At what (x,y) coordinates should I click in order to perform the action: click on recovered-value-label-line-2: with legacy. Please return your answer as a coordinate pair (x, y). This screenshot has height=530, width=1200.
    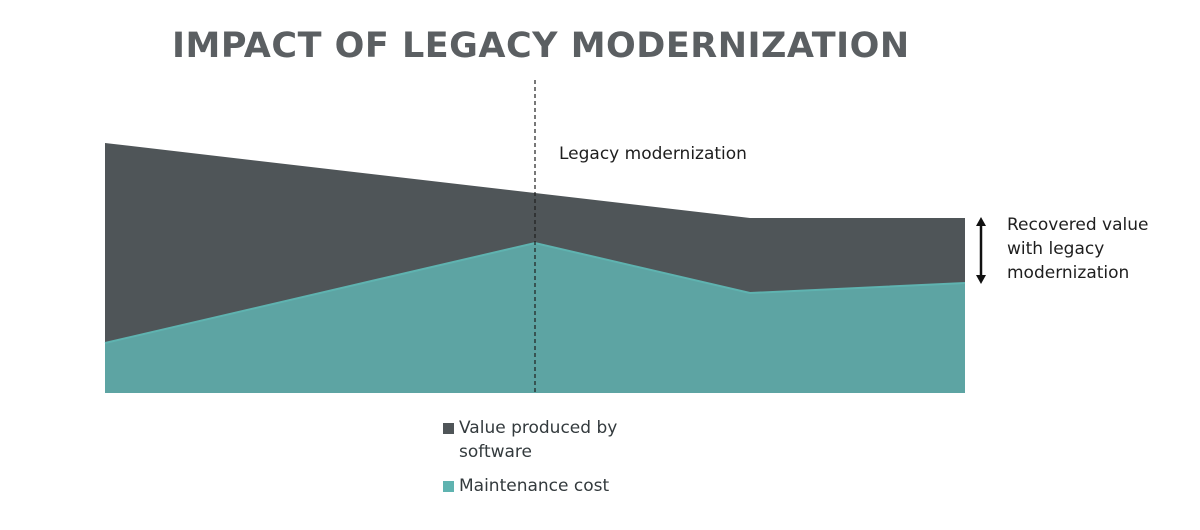
    Looking at the image, I should click on (1055, 249).